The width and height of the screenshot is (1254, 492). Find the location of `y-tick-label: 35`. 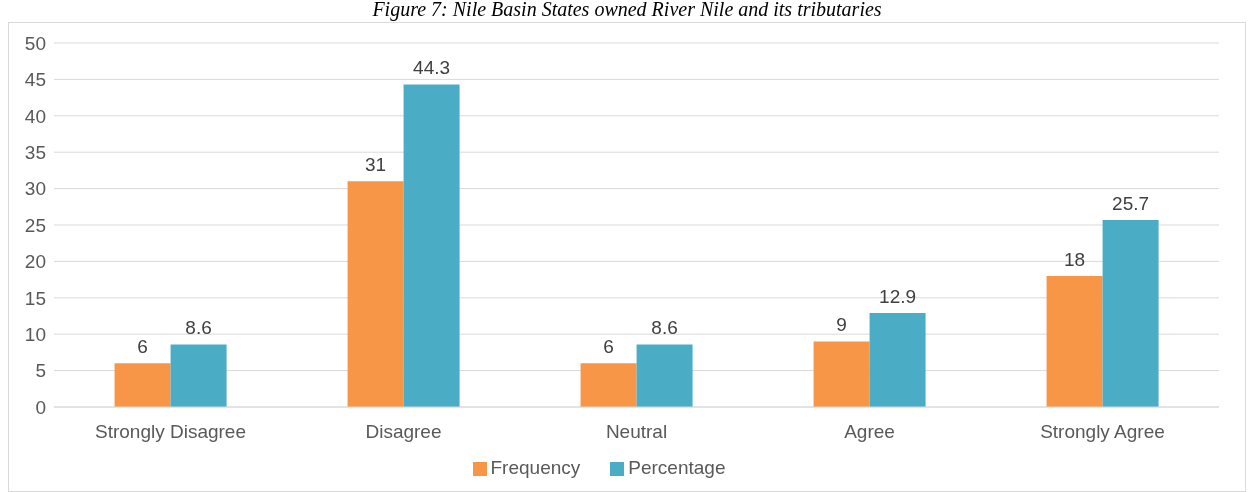

y-tick-label: 35 is located at coordinates (35, 152).